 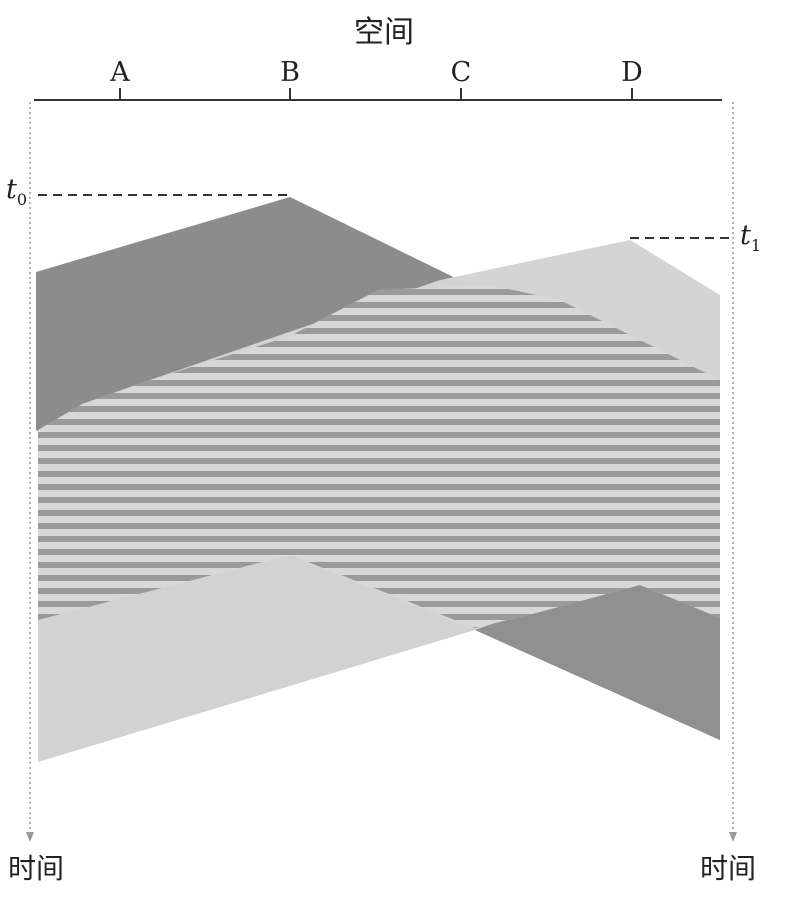 What do you see at coordinates (728, 868) in the screenshot?
I see `time-axis-label-right: 时间` at bounding box center [728, 868].